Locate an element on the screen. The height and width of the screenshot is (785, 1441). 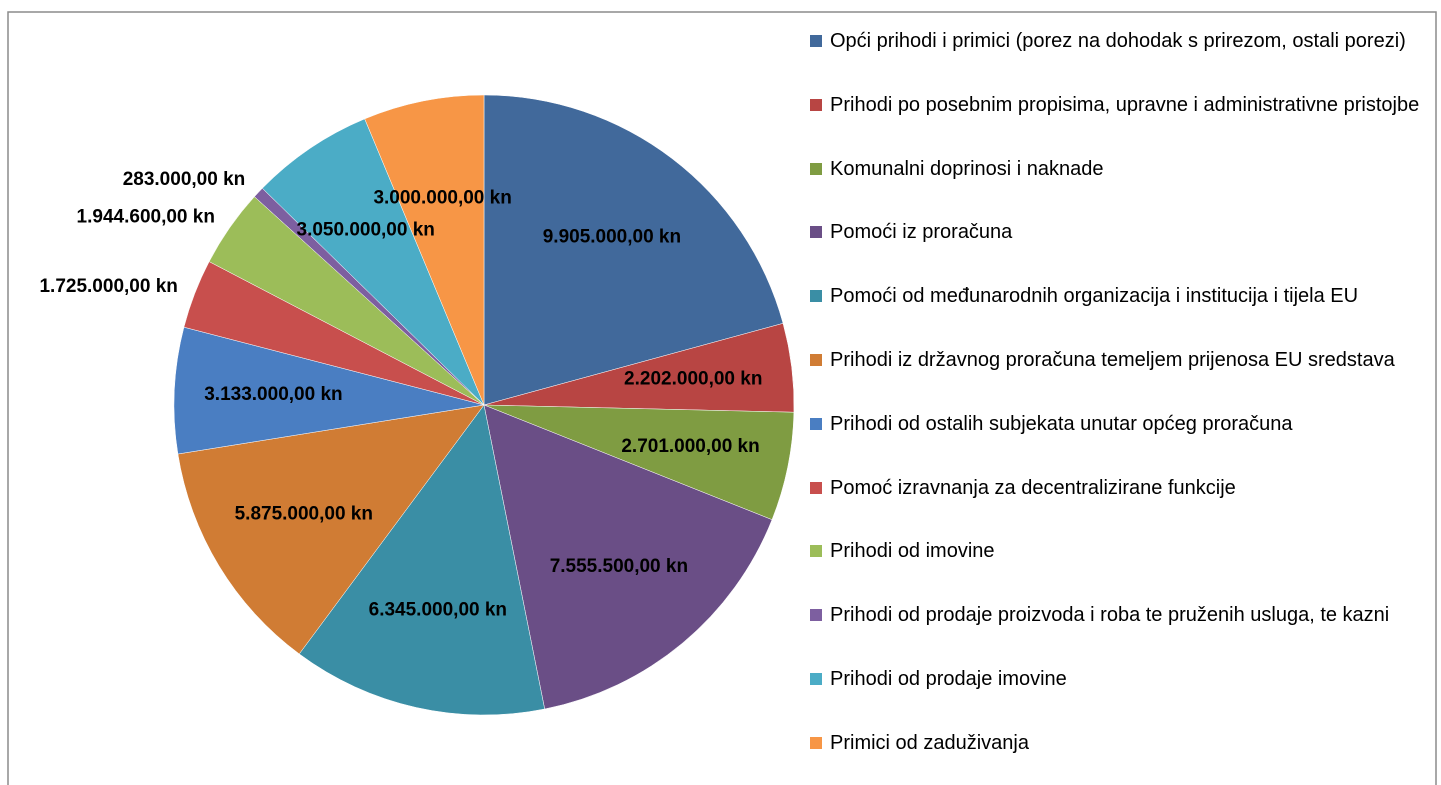
legend-label: Pomoći iz proračuna is located at coordinates (921, 232).